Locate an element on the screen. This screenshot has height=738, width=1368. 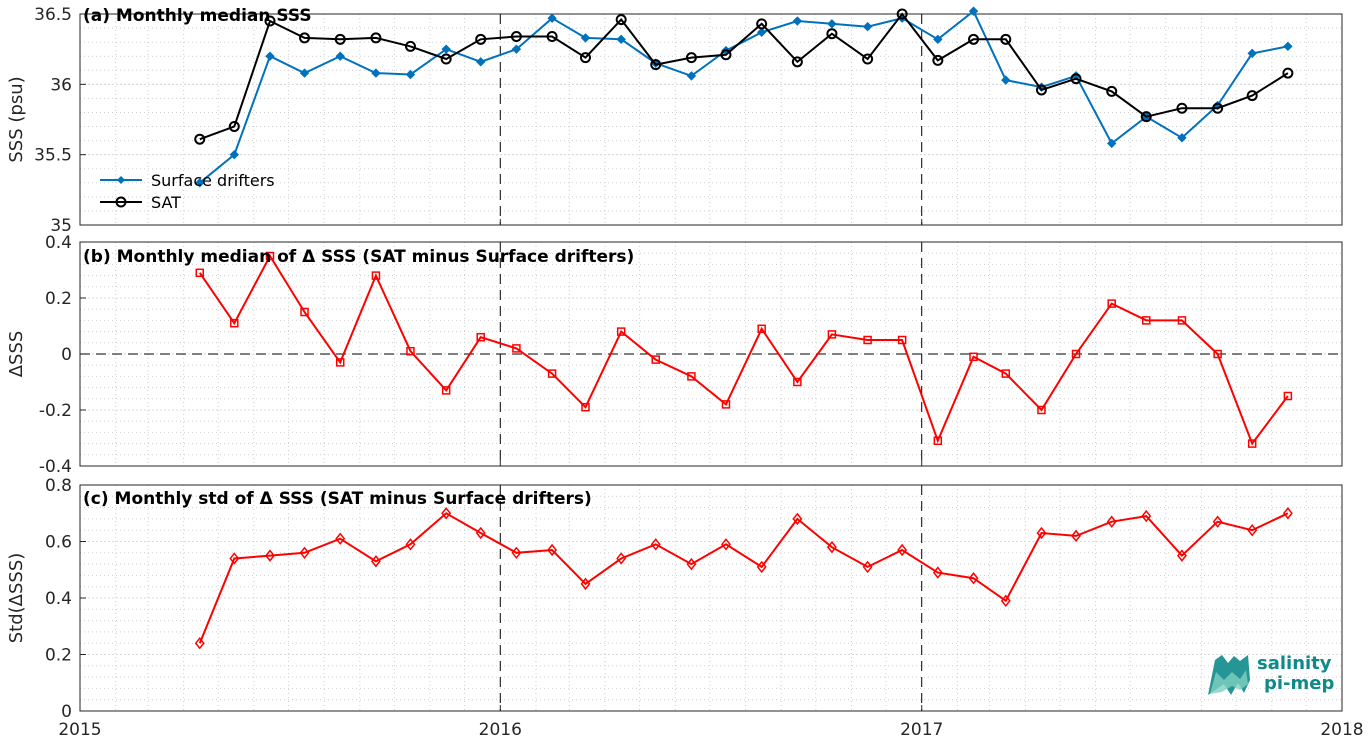
y-tick-label-c: 0.4 is located at coordinates (58, 599).